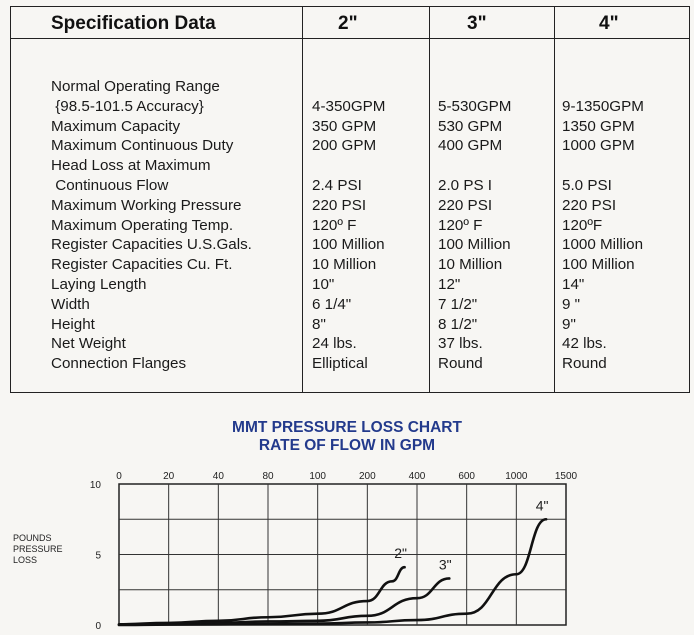 Image resolution: width=694 pixels, height=635 pixels. Describe the element at coordinates (127, 106) in the screenshot. I see `spec-row-label: {98.5-101.5 Accuracy}` at that location.